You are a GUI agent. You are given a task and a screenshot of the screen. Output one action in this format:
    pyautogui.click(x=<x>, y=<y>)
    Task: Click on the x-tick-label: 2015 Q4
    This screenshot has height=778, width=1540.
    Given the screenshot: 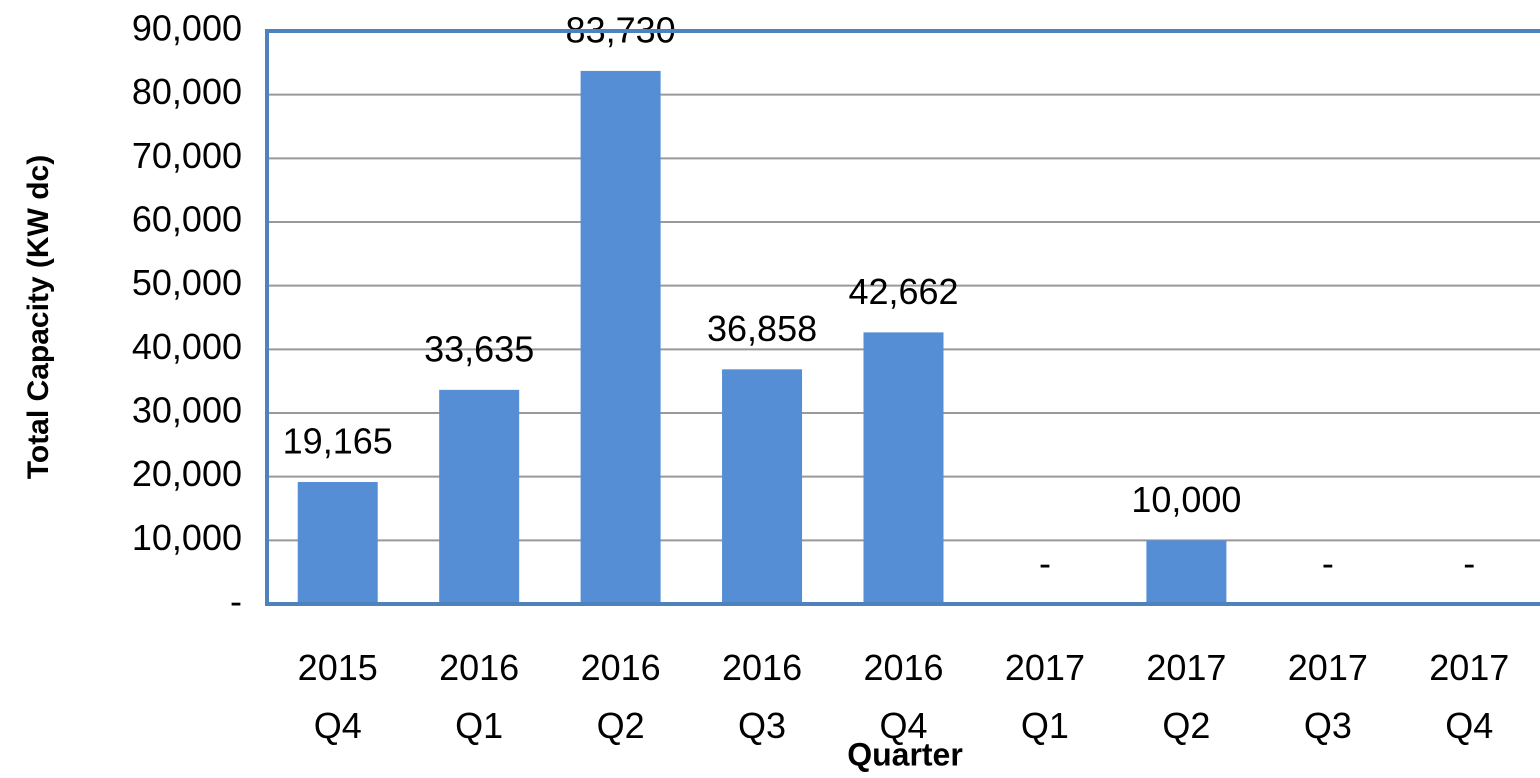 What is the action you would take?
    pyautogui.click(x=337, y=696)
    